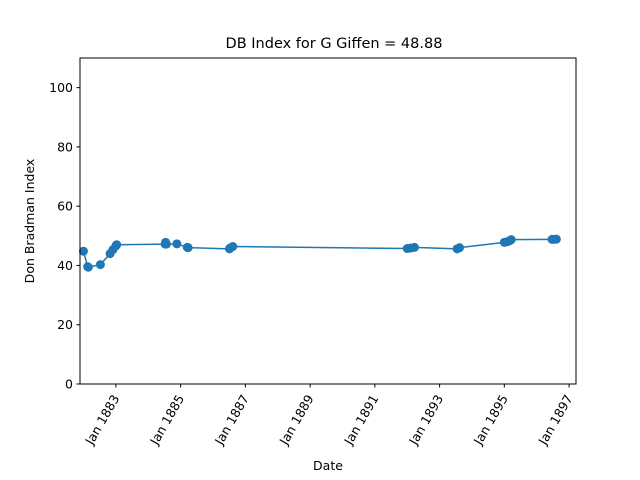 The height and width of the screenshot is (480, 640). What do you see at coordinates (64, 236) in the screenshot?
I see `y-axis: 0 20 40 60 80 100` at bounding box center [64, 236].